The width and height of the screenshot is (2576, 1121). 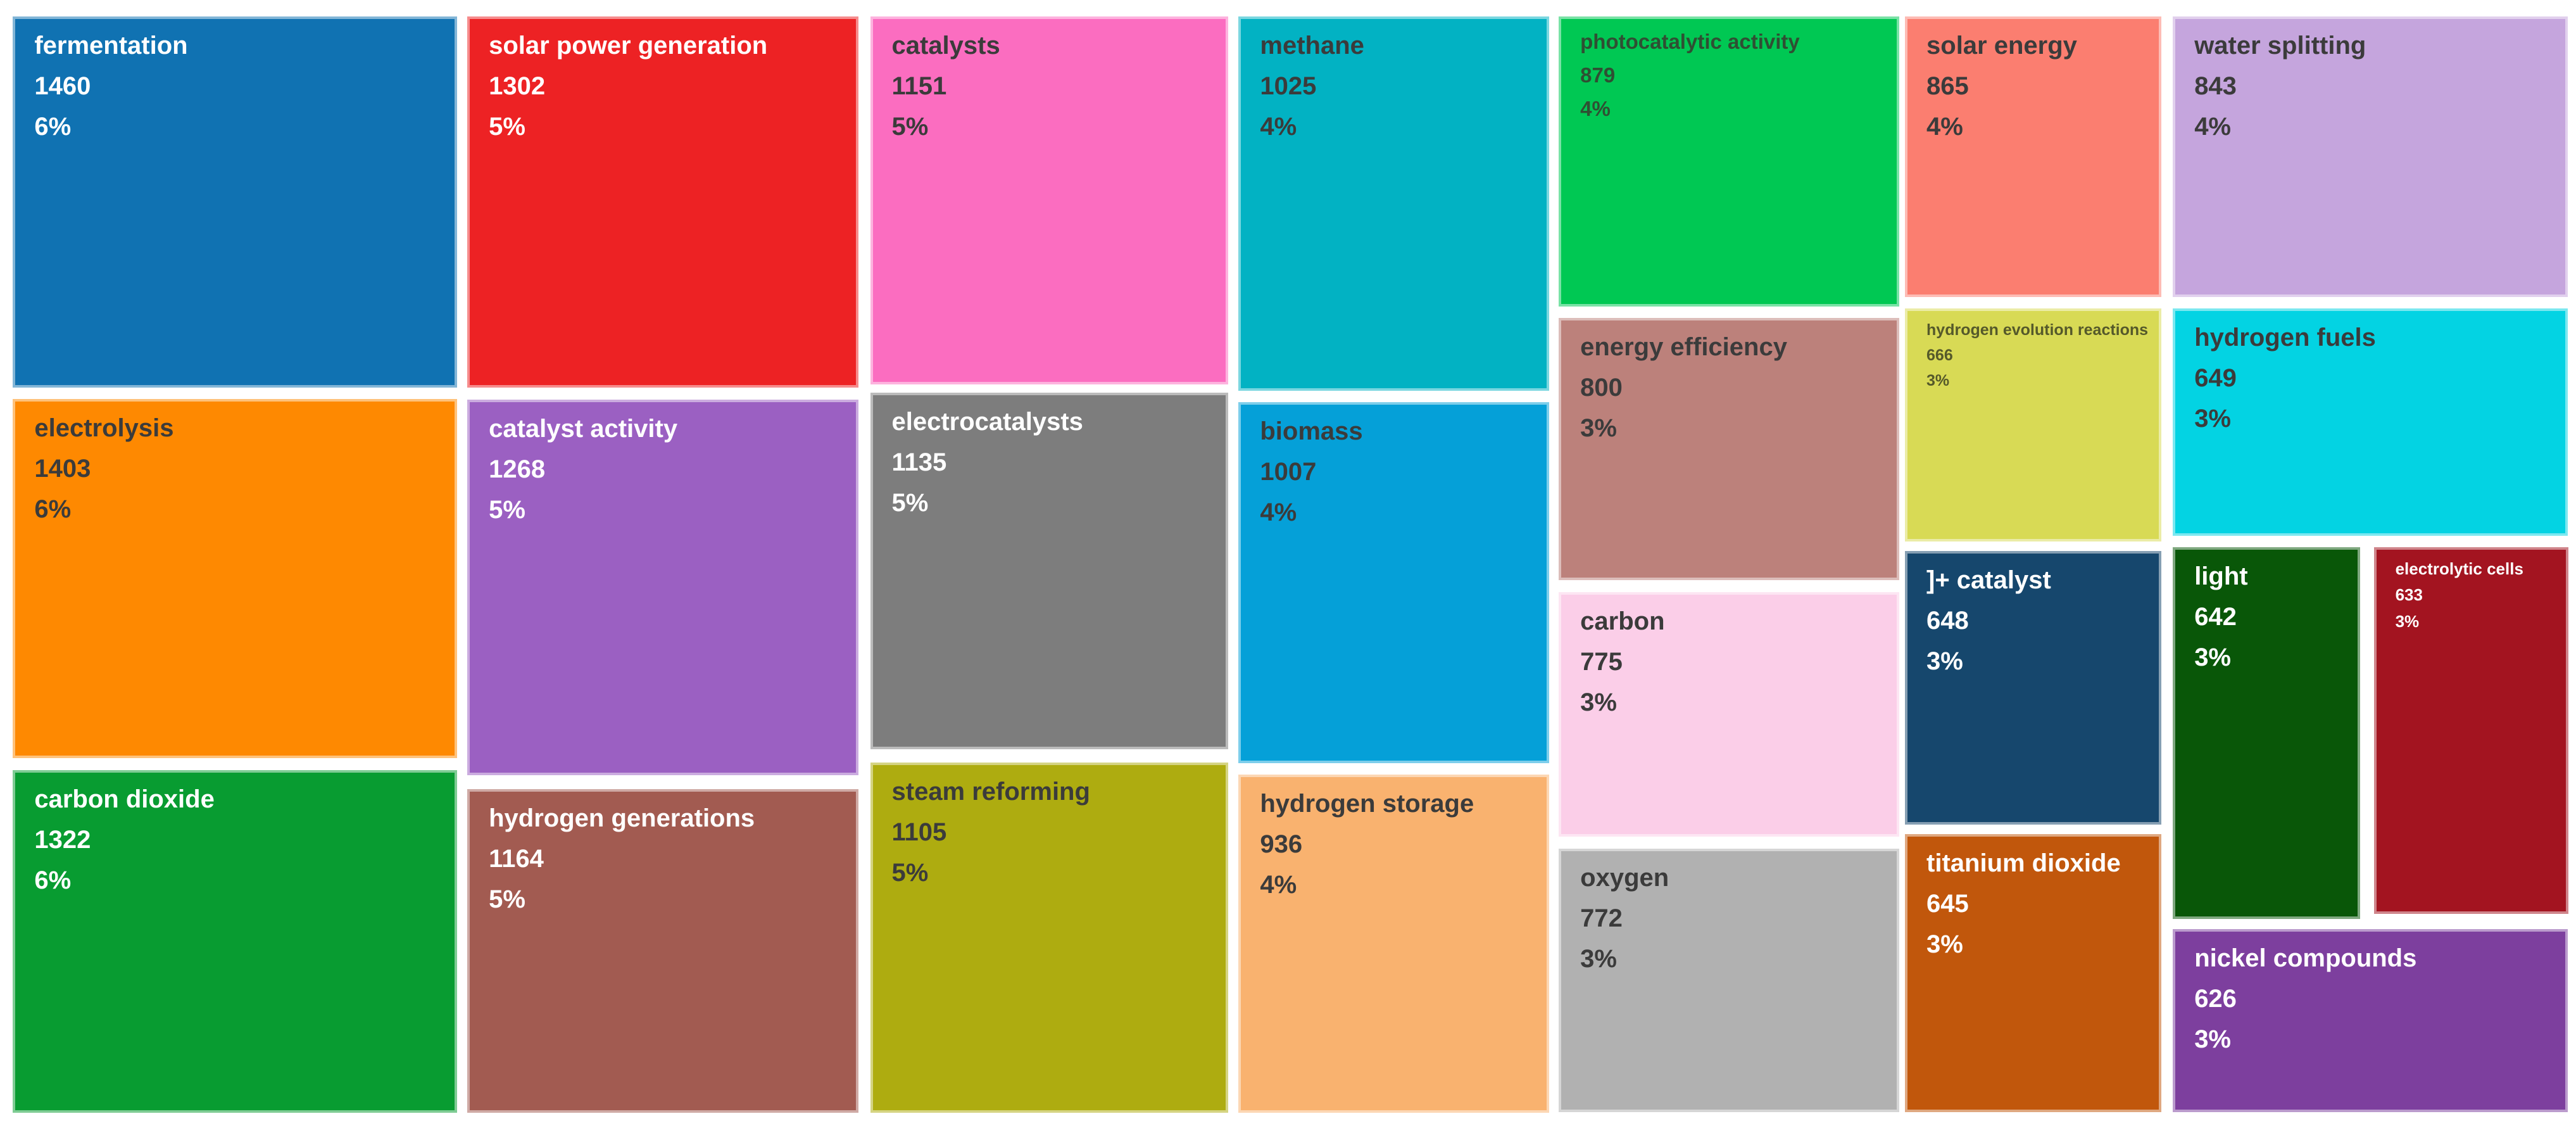 What do you see at coordinates (2470, 730) in the screenshot?
I see `treemap-tile-electrolytic-cells: electrolytic cells 633 3%` at bounding box center [2470, 730].